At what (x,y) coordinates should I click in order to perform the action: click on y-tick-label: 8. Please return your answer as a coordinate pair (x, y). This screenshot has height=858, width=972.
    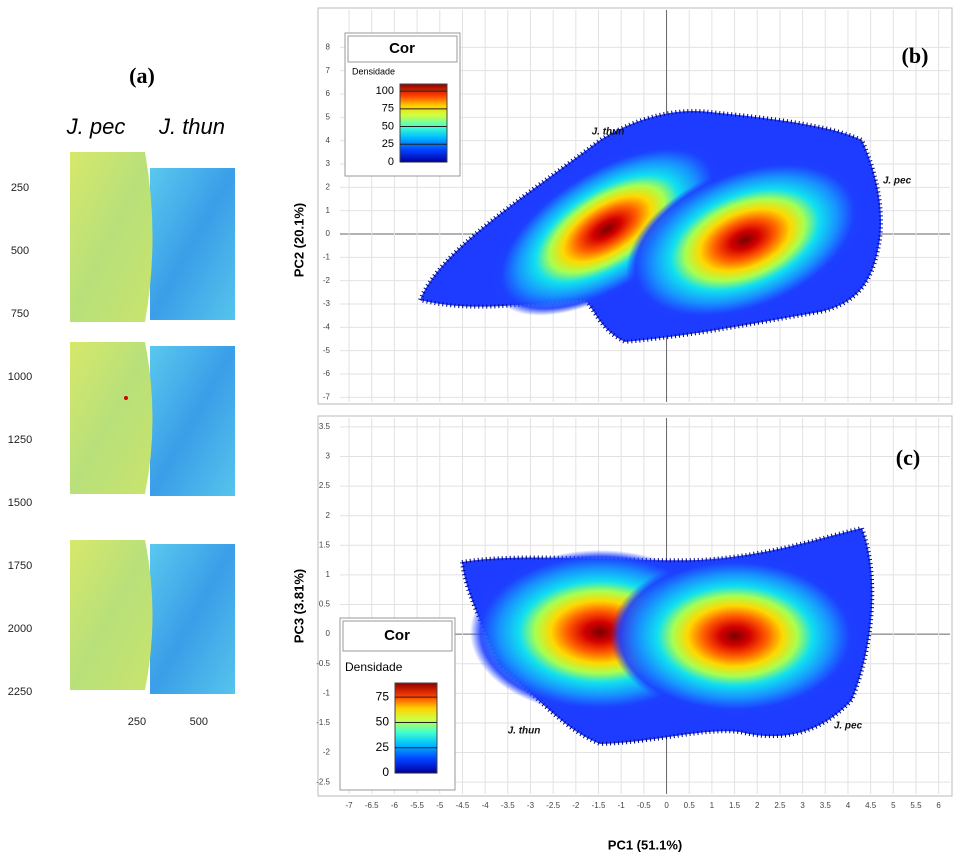
    Looking at the image, I should click on (328, 46).